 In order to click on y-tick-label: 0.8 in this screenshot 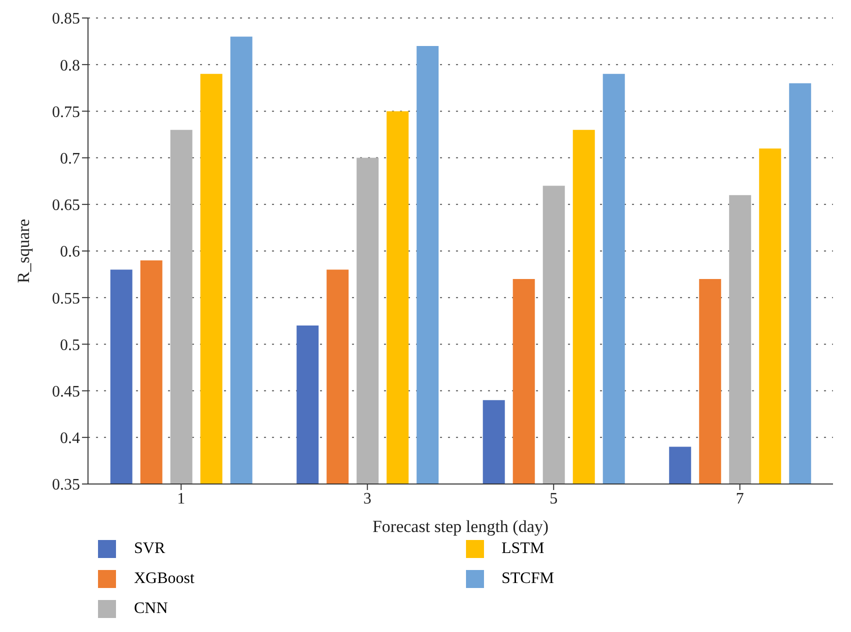, I will do `click(70, 65)`.